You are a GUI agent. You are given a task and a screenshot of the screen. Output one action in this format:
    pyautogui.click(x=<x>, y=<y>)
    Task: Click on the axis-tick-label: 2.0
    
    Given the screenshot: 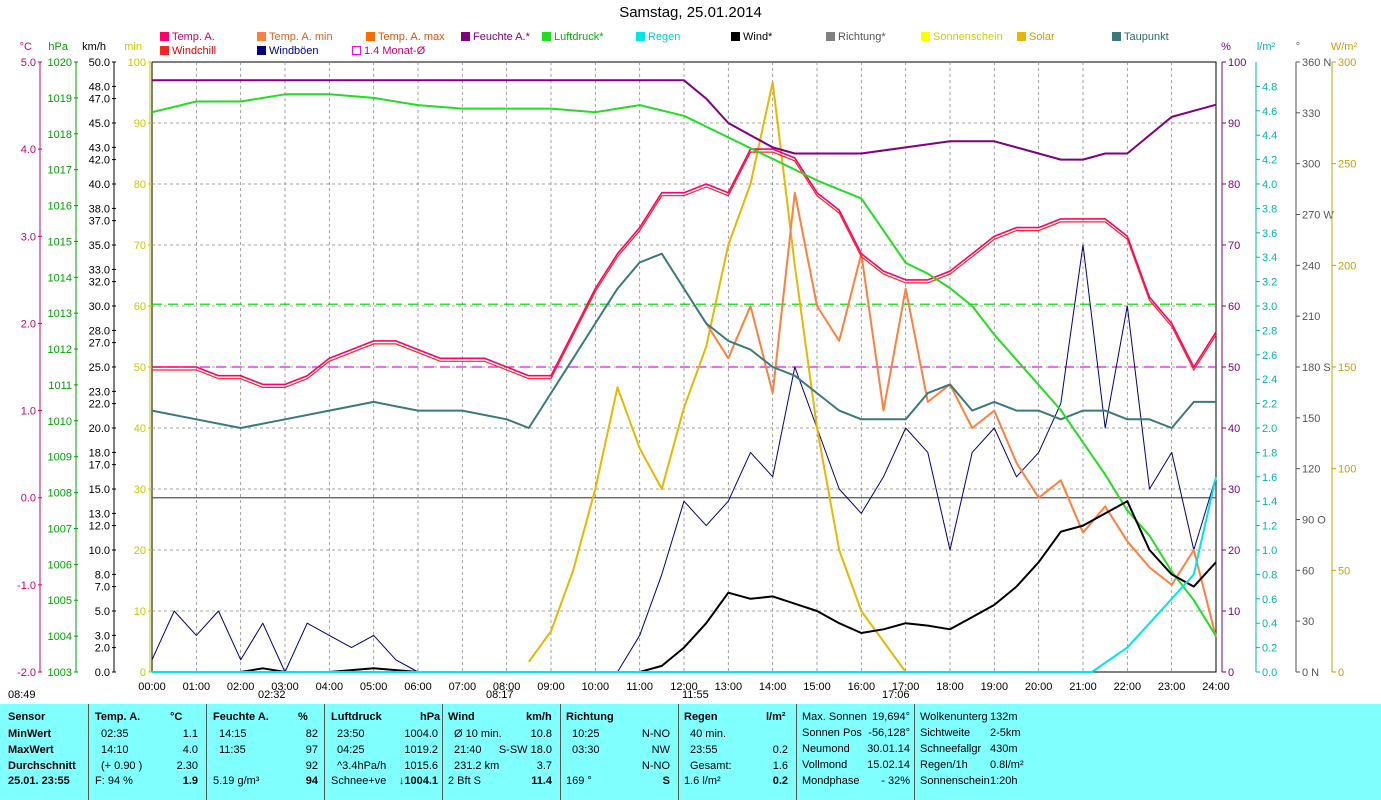 What is the action you would take?
    pyautogui.click(x=1269, y=429)
    